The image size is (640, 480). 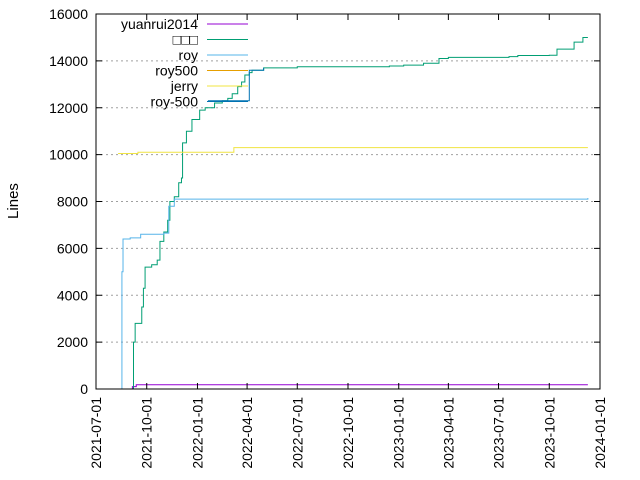 I want to click on y-axis-label: Lines, so click(x=13, y=201).